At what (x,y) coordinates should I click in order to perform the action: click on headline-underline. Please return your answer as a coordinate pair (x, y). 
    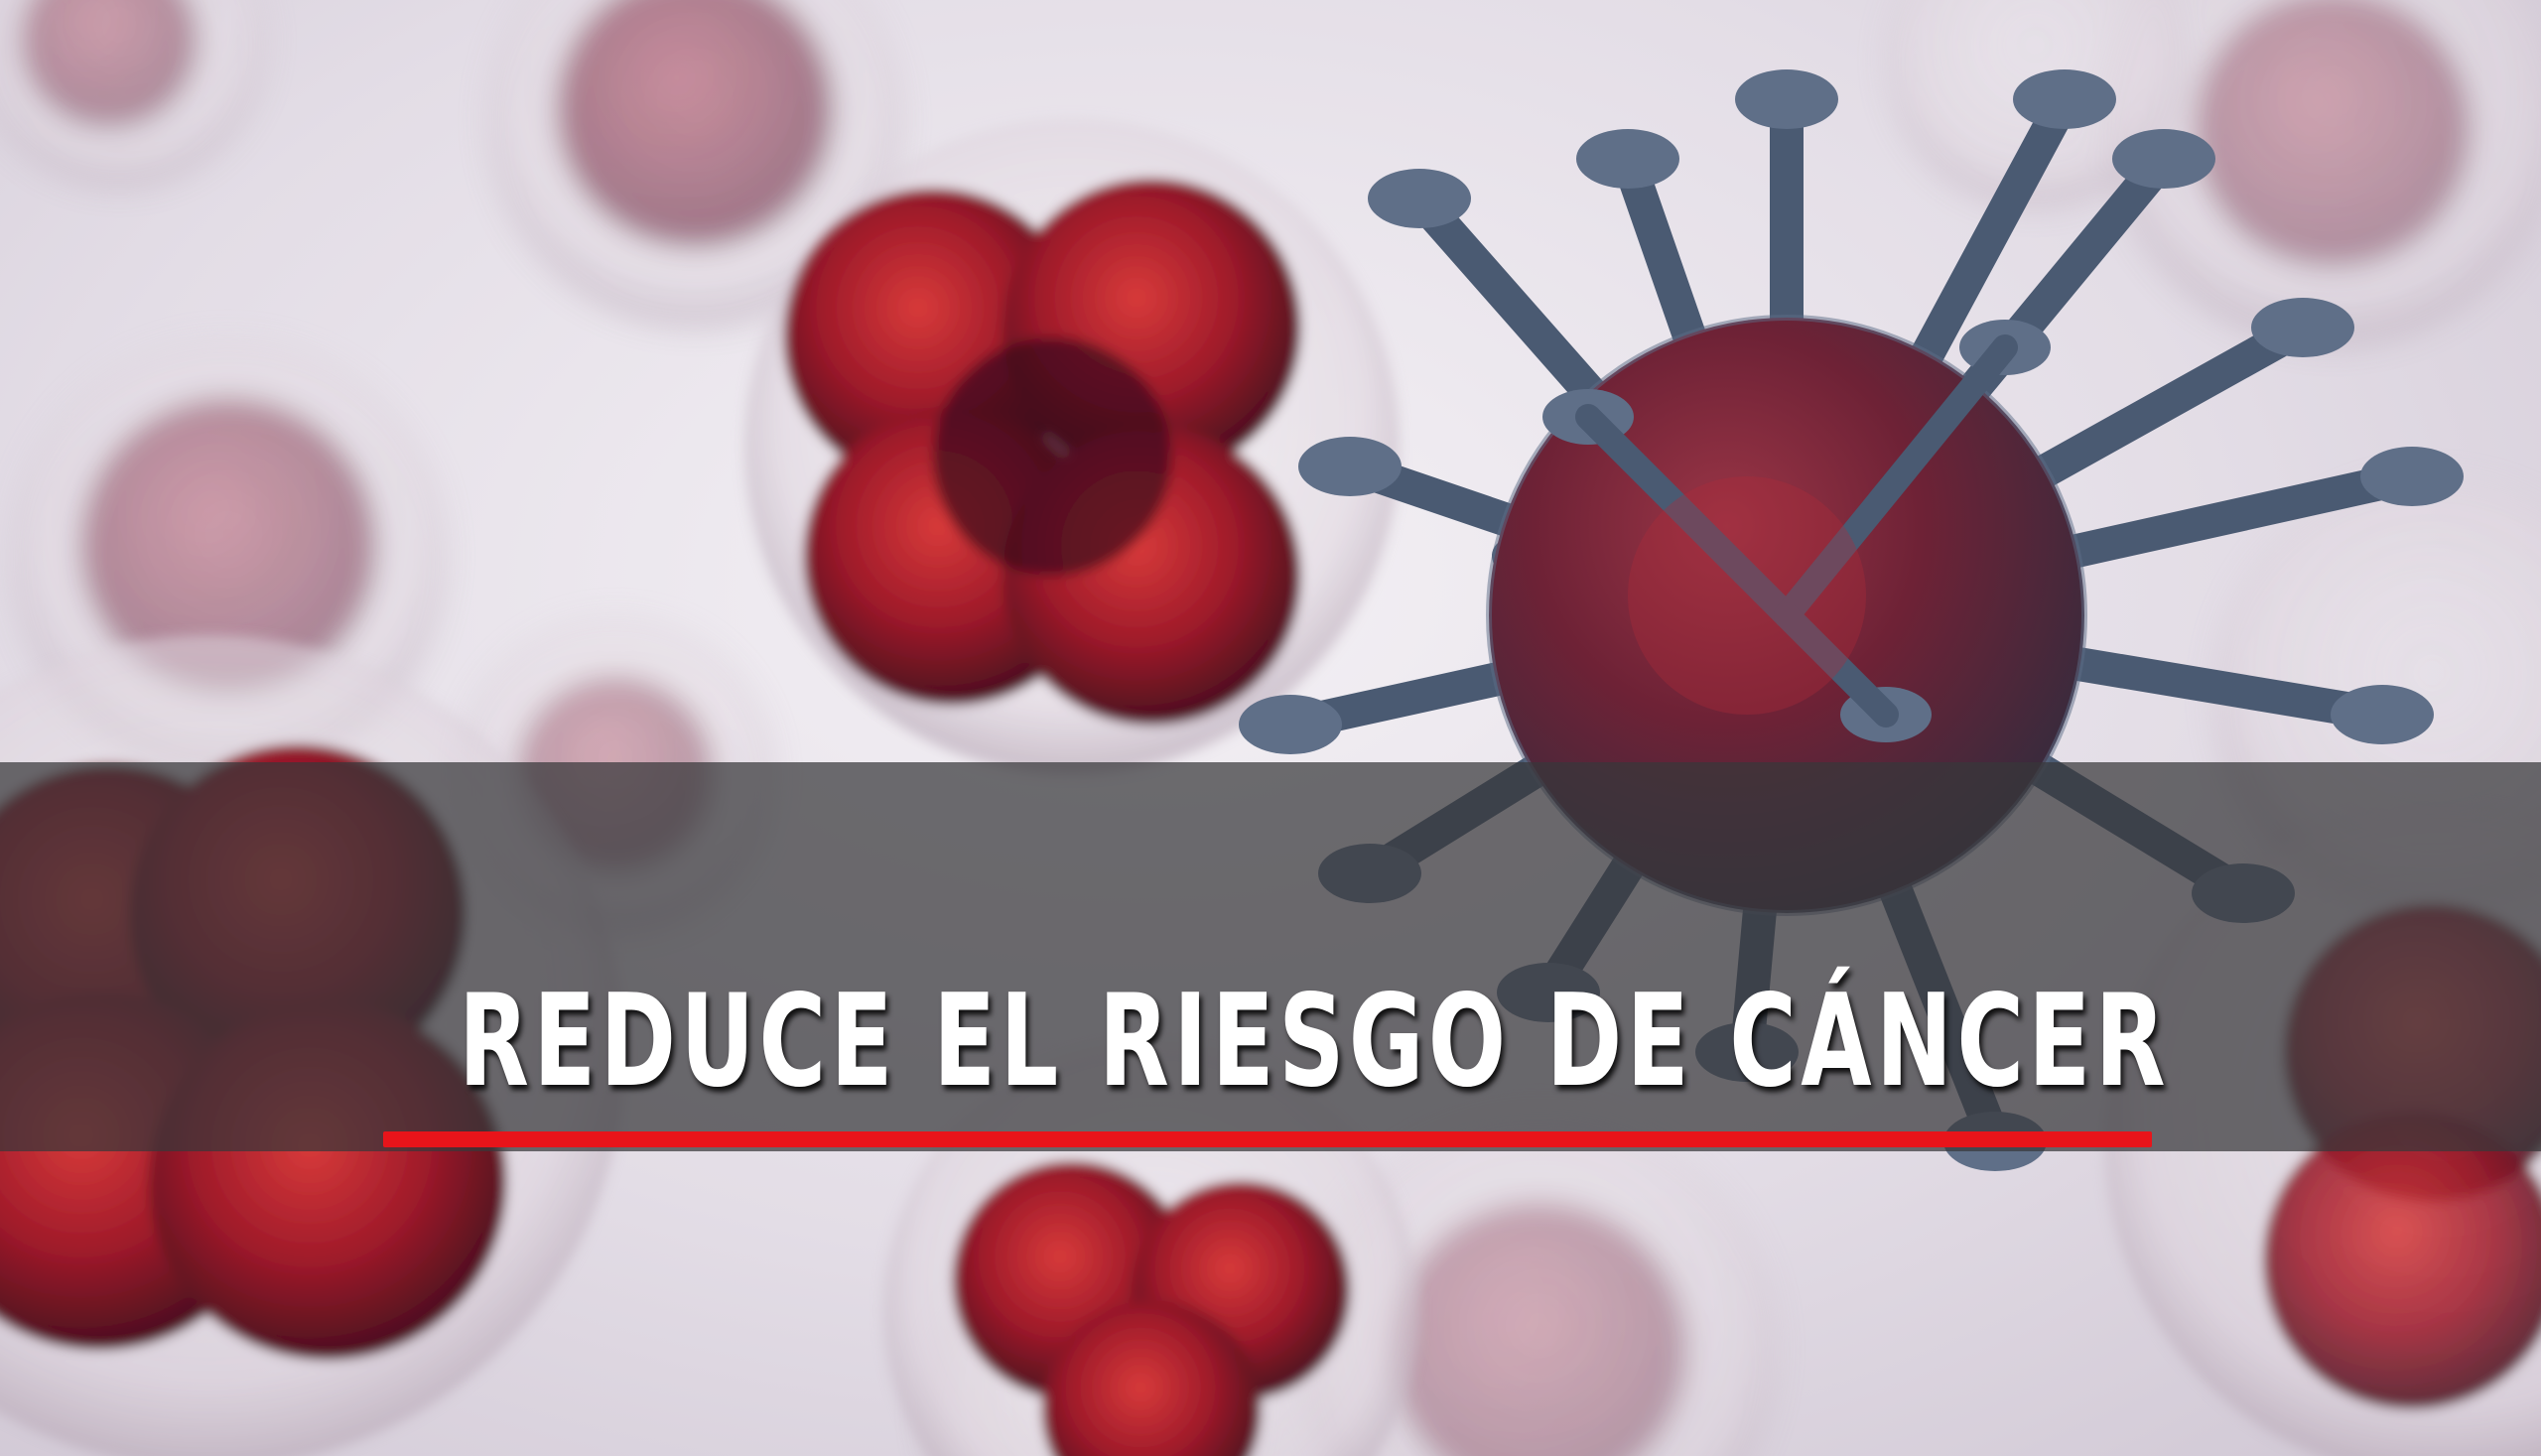
    Looking at the image, I should click on (1267, 1139).